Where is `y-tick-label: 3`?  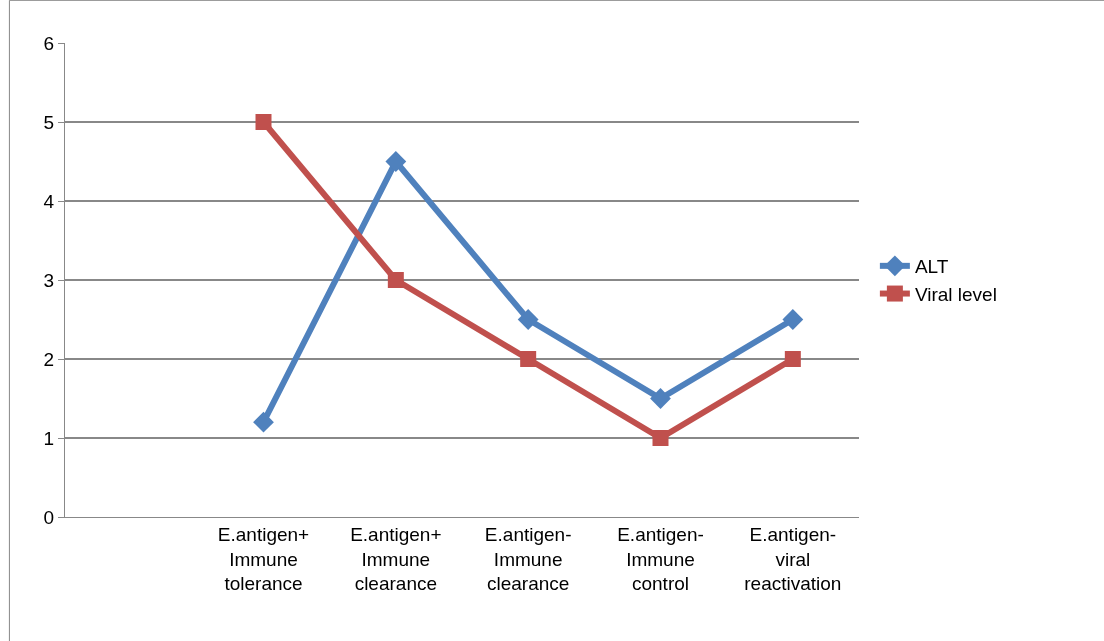 y-tick-label: 3 is located at coordinates (49, 280).